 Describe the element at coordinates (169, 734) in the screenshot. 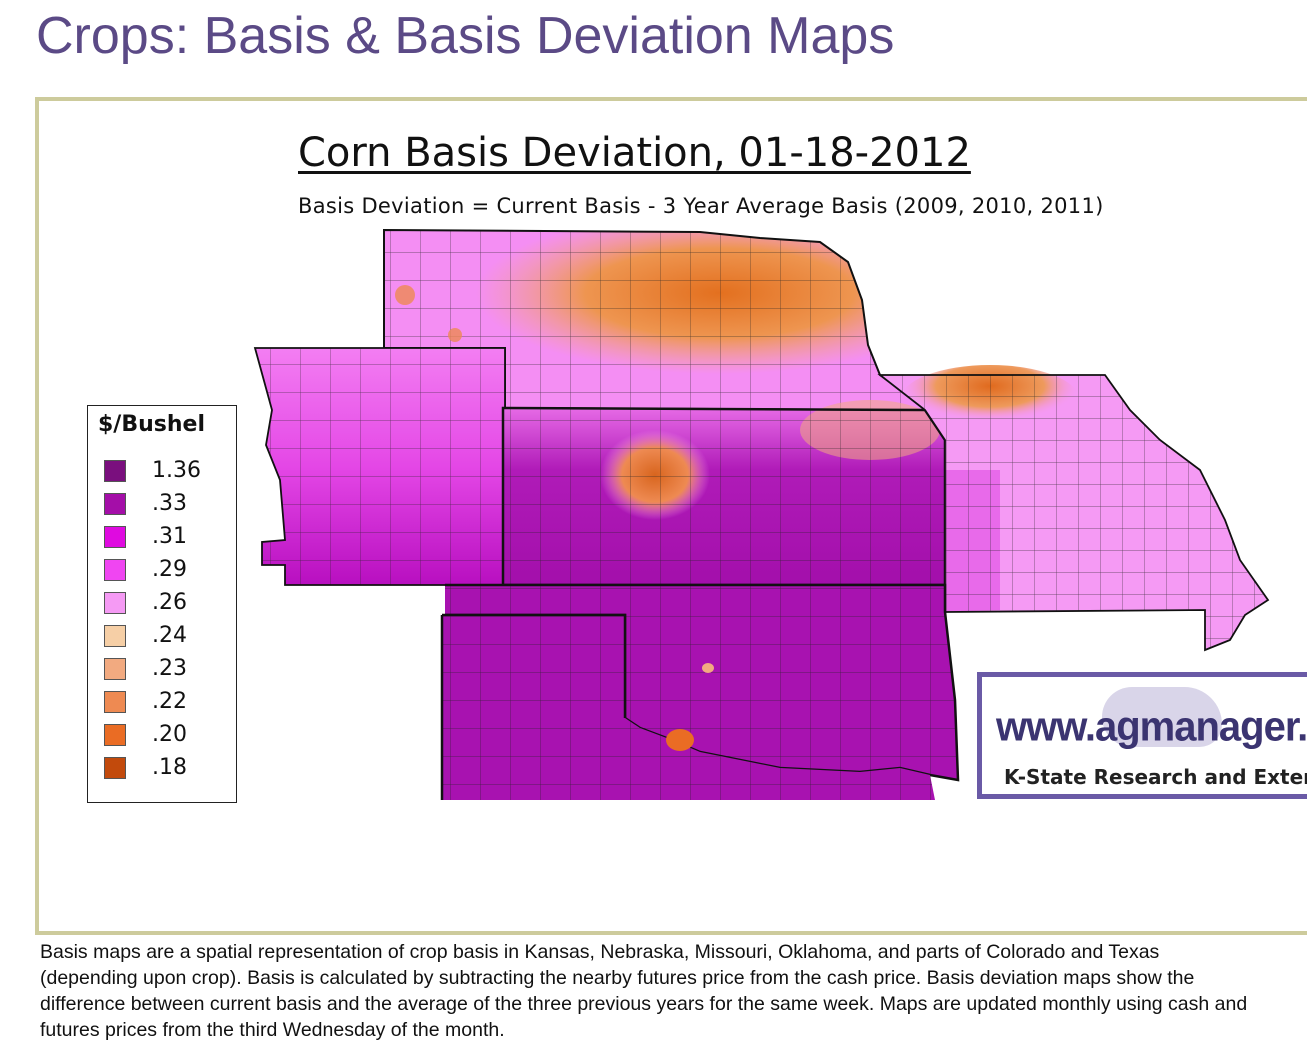

I see `legend-value: .20` at that location.